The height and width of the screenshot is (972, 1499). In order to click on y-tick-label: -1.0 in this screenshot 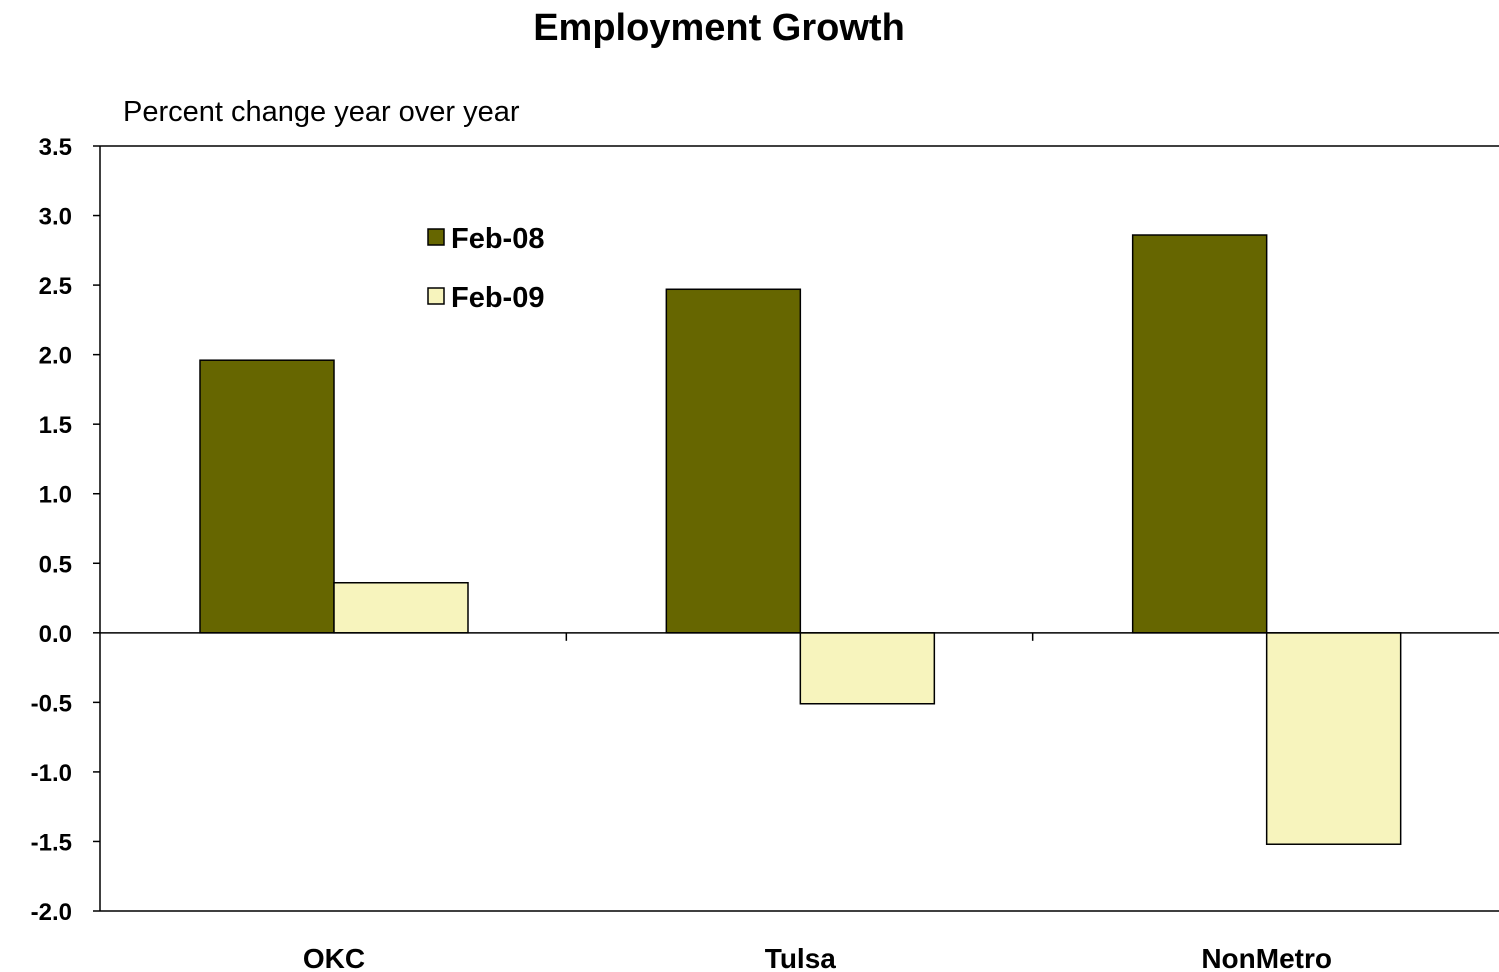, I will do `click(51, 773)`.